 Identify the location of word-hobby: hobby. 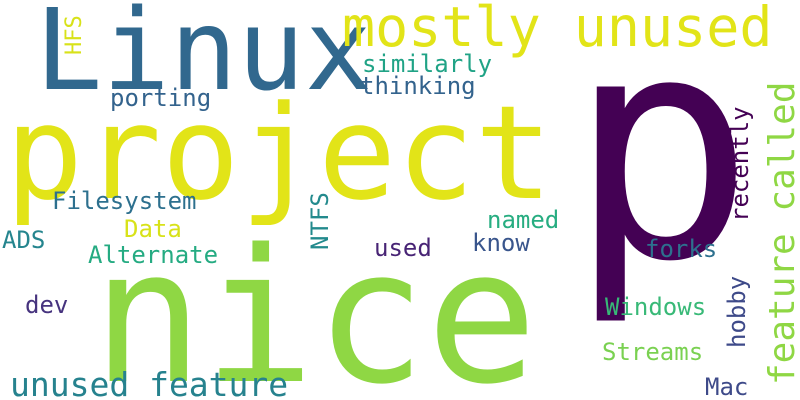
(737, 312).